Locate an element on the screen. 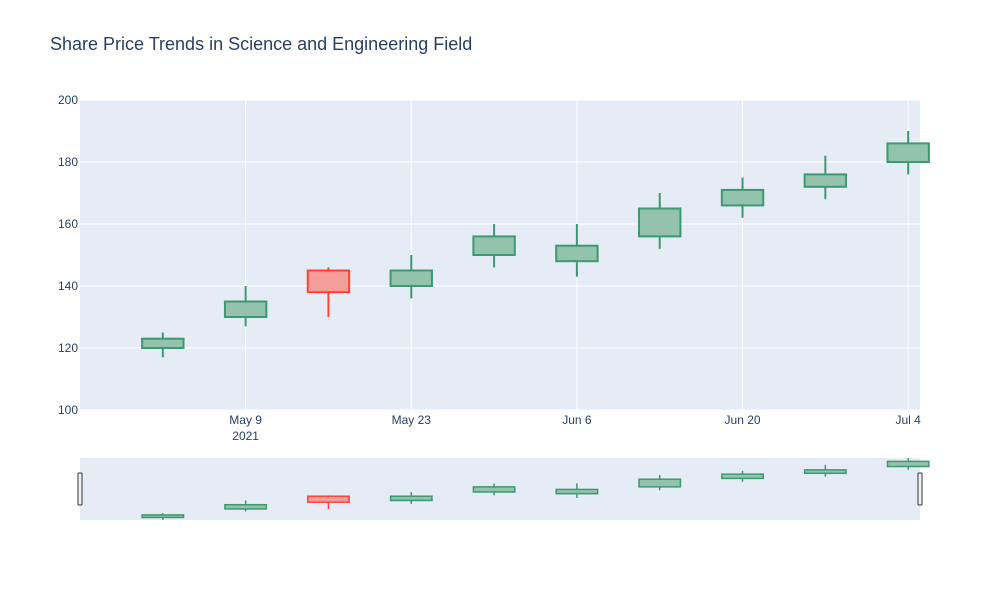  x-tick-label: May 9 is located at coordinates (245, 420).